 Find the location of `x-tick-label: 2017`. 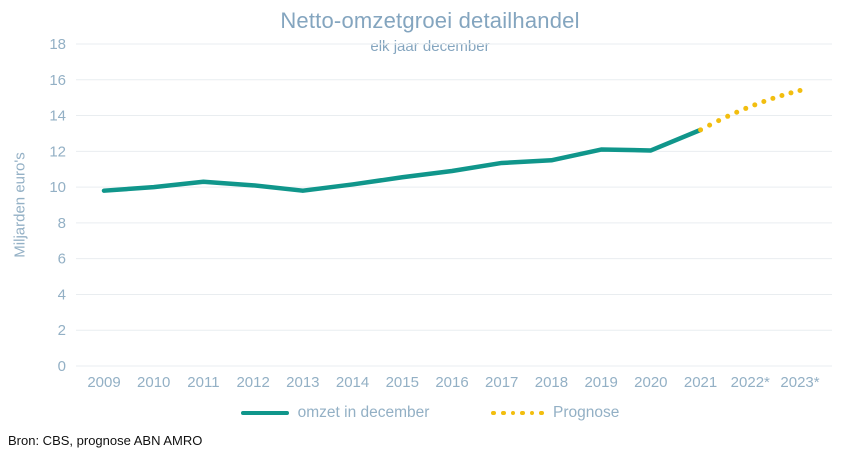

x-tick-label: 2017 is located at coordinates (501, 382).